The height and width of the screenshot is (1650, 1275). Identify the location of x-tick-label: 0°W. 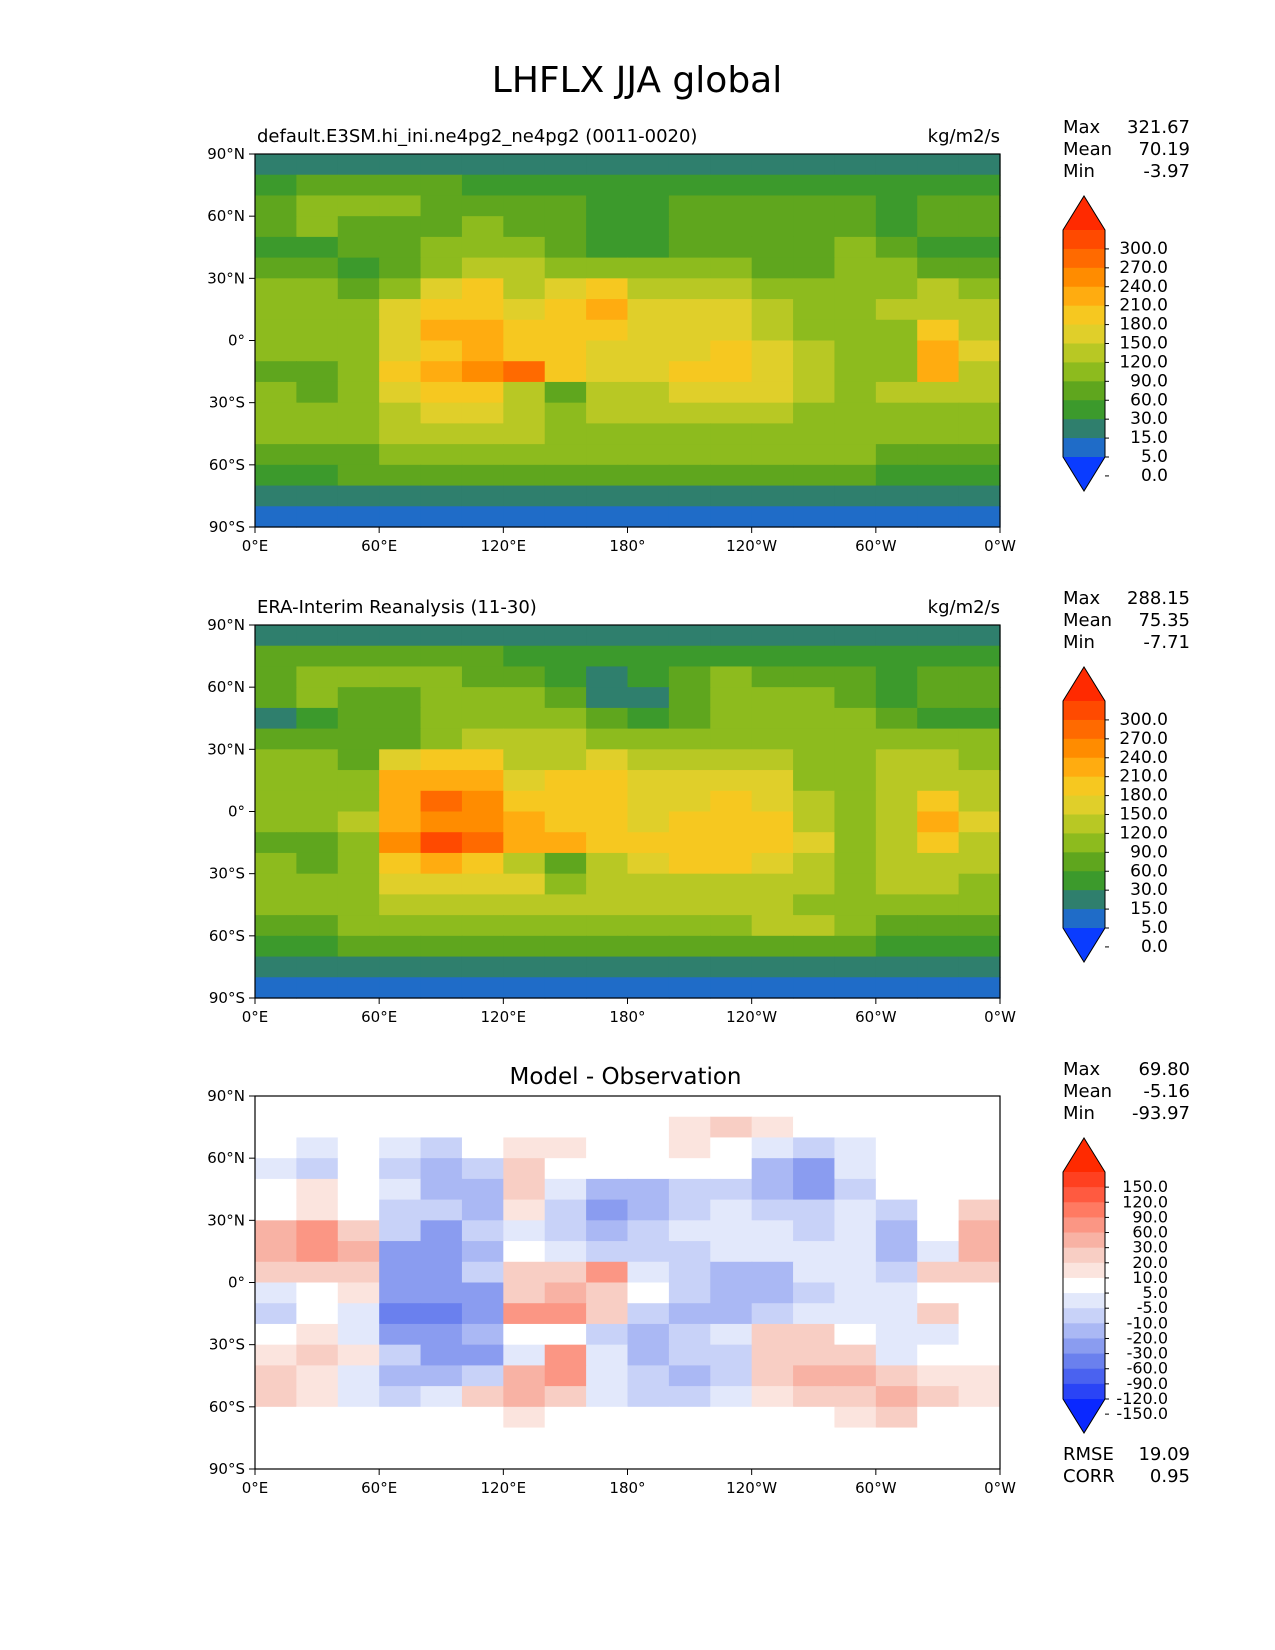
(1000, 1488).